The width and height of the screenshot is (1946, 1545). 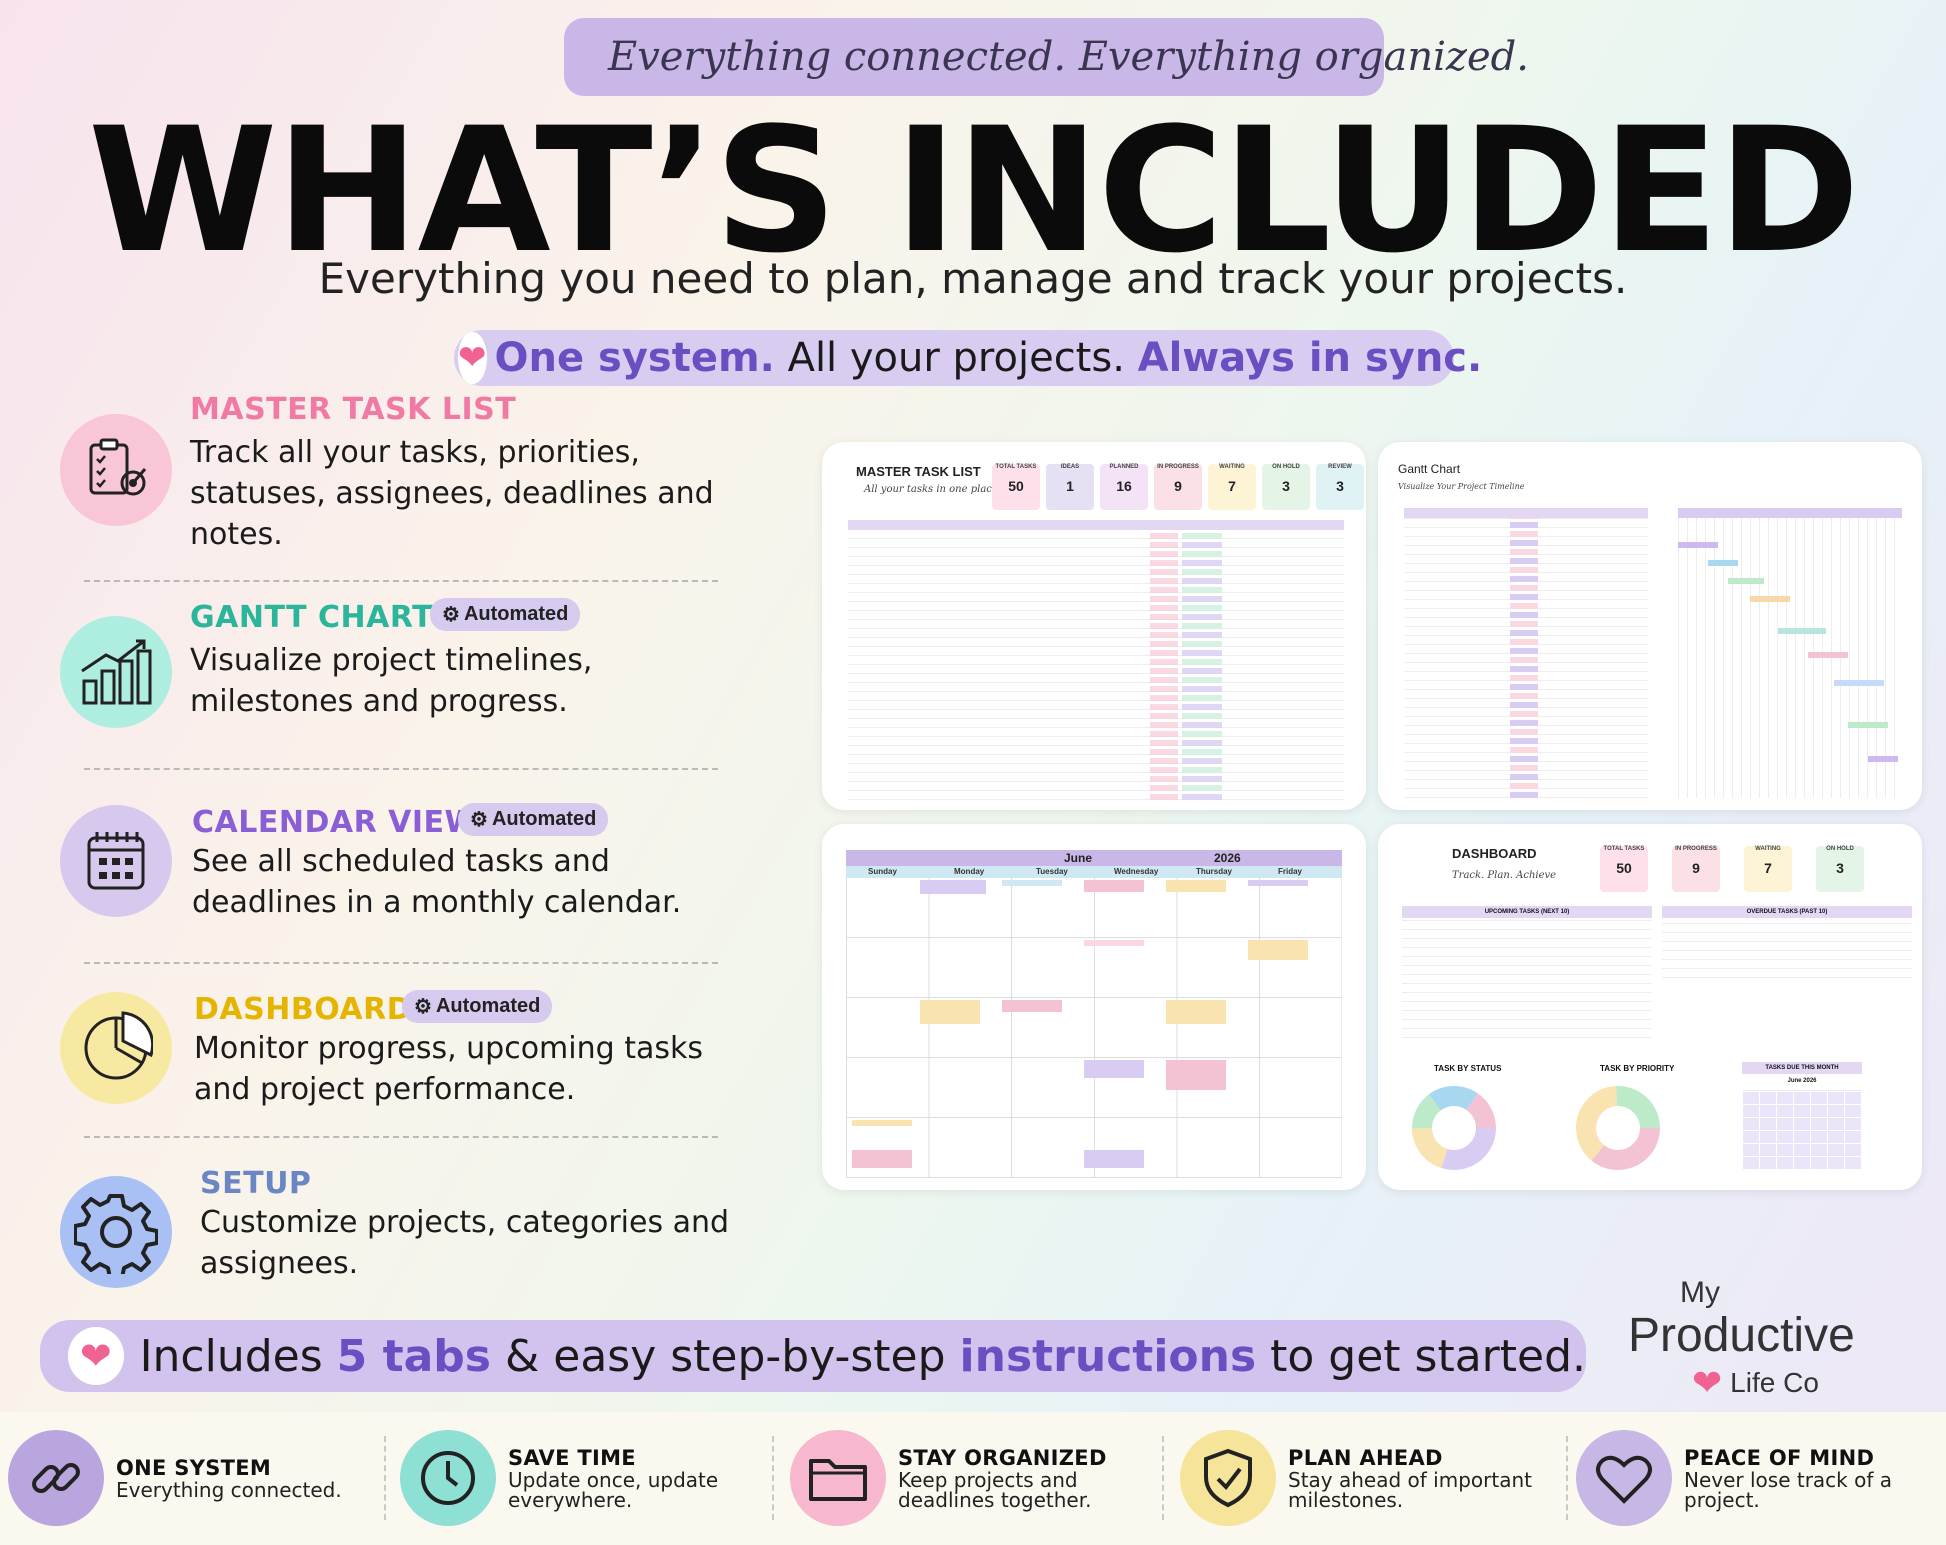 What do you see at coordinates (1202, 665) in the screenshot?
I see `status-column` at bounding box center [1202, 665].